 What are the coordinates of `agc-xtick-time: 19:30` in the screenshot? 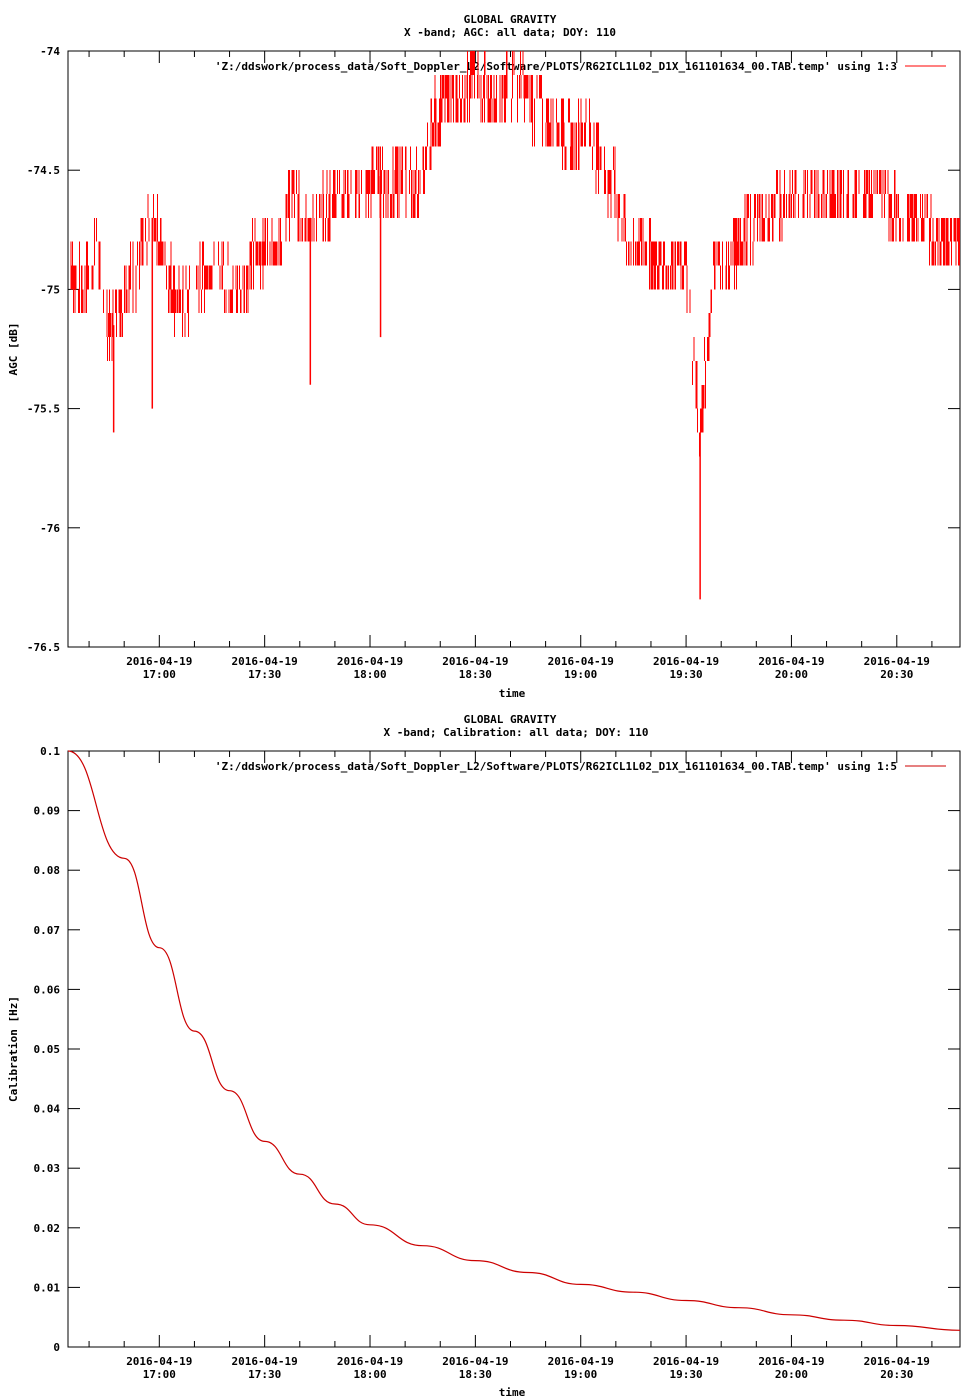 It's located at (686, 674).